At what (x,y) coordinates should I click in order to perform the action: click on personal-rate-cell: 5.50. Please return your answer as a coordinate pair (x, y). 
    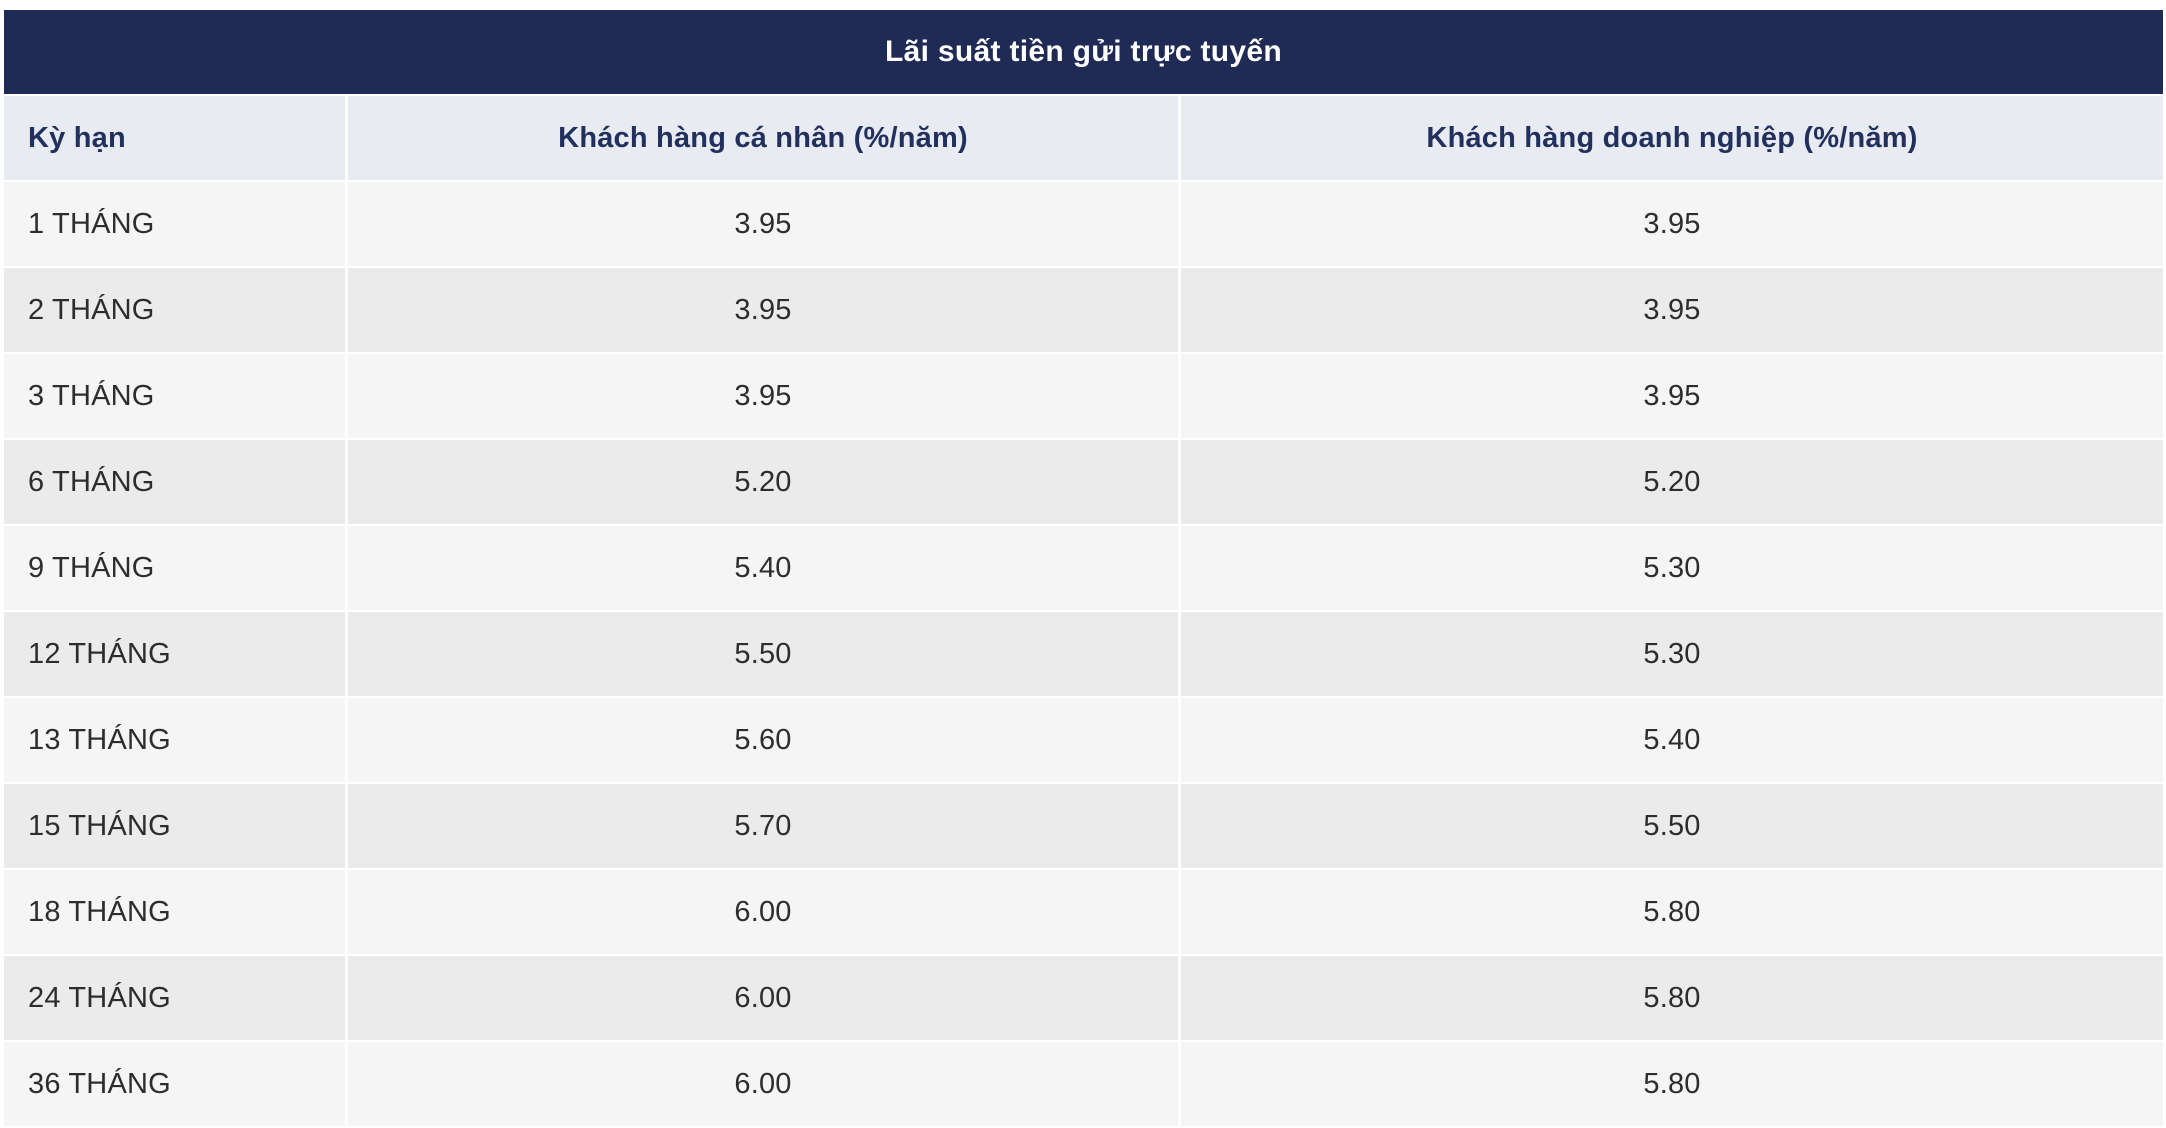
    Looking at the image, I should click on (761, 655).